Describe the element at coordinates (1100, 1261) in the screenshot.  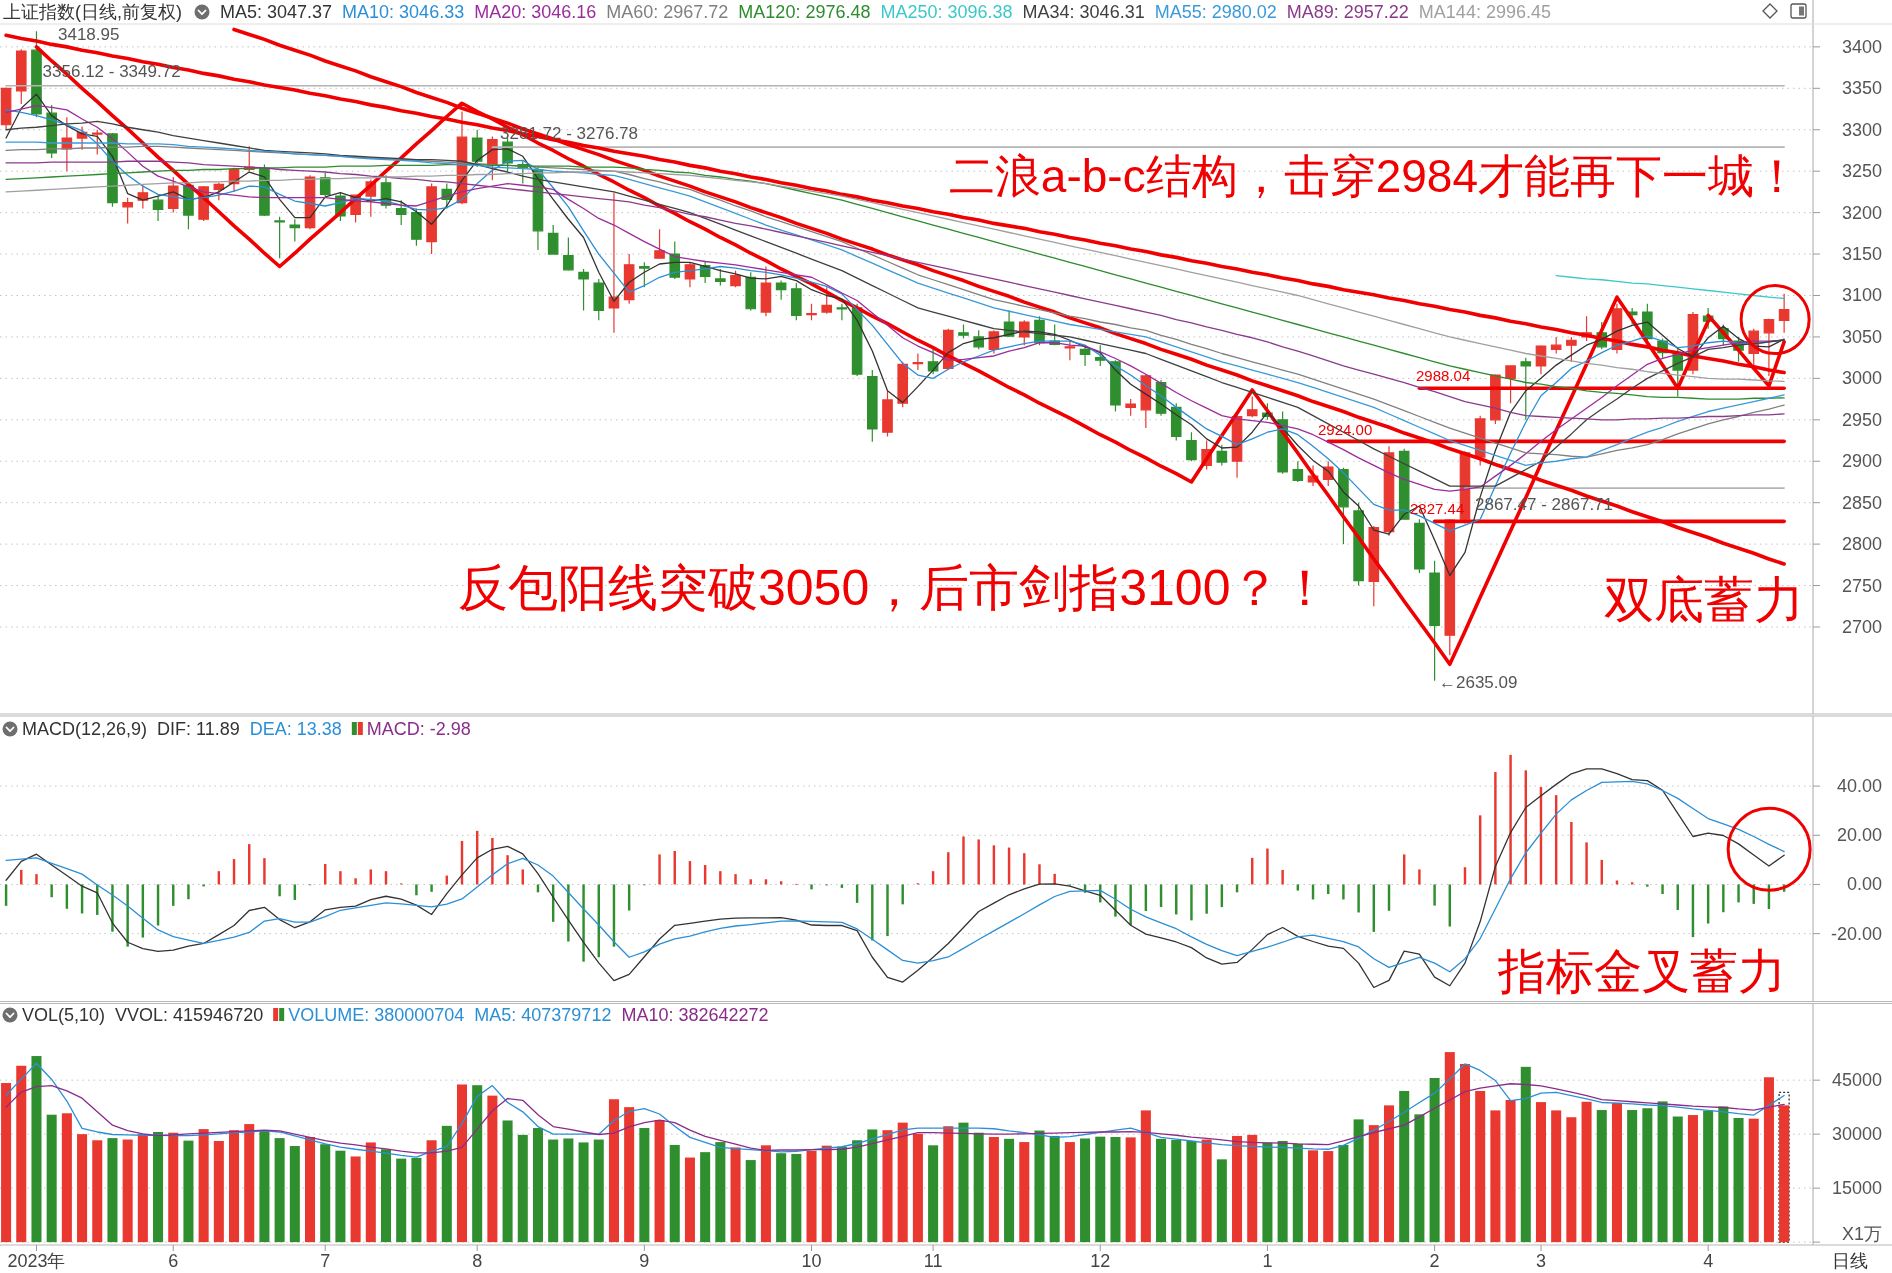
I see `x-tick-label: 12` at that location.